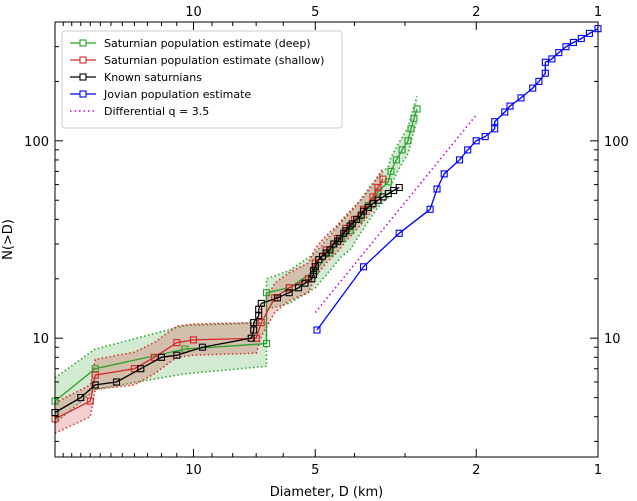  Describe the element at coordinates (202, 79) in the screenshot. I see `legend-box` at that location.